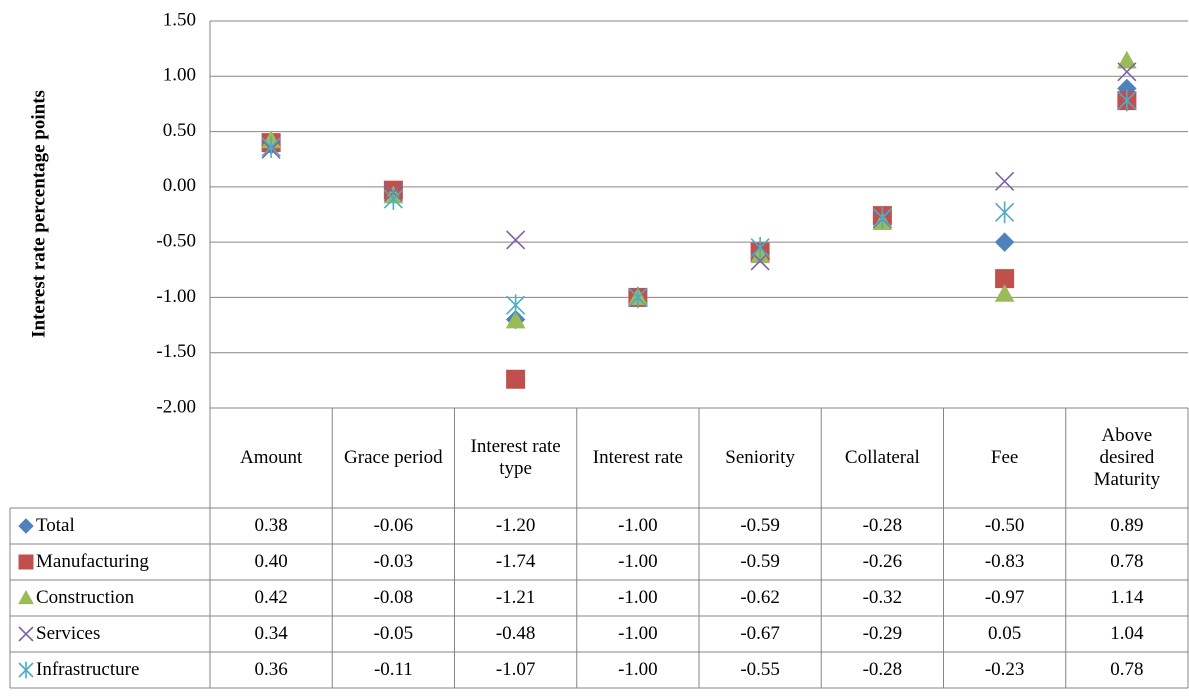 This screenshot has height=699, width=1189. I want to click on table-value: -1.07, so click(515, 669).